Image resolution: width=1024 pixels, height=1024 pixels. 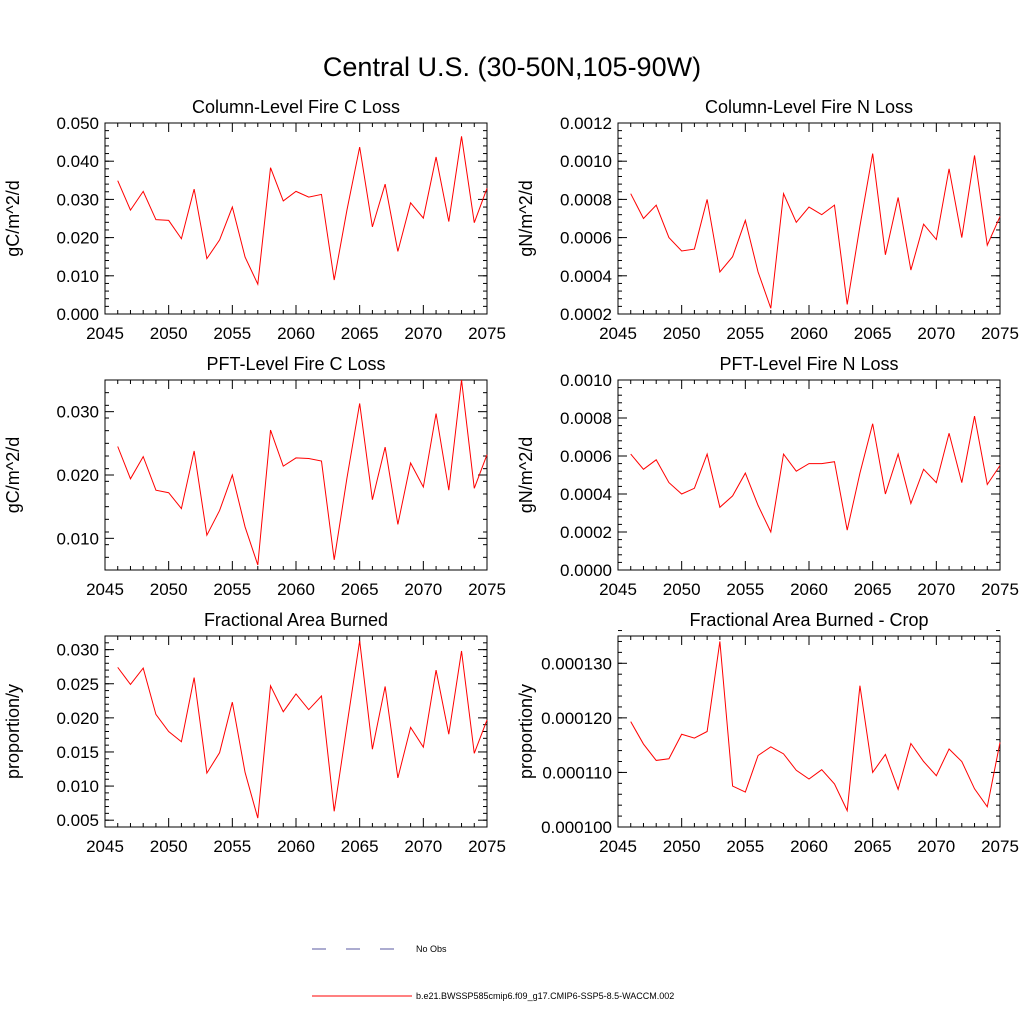 I want to click on panel-title: Fractional Area Burned - Crop, so click(x=808, y=620).